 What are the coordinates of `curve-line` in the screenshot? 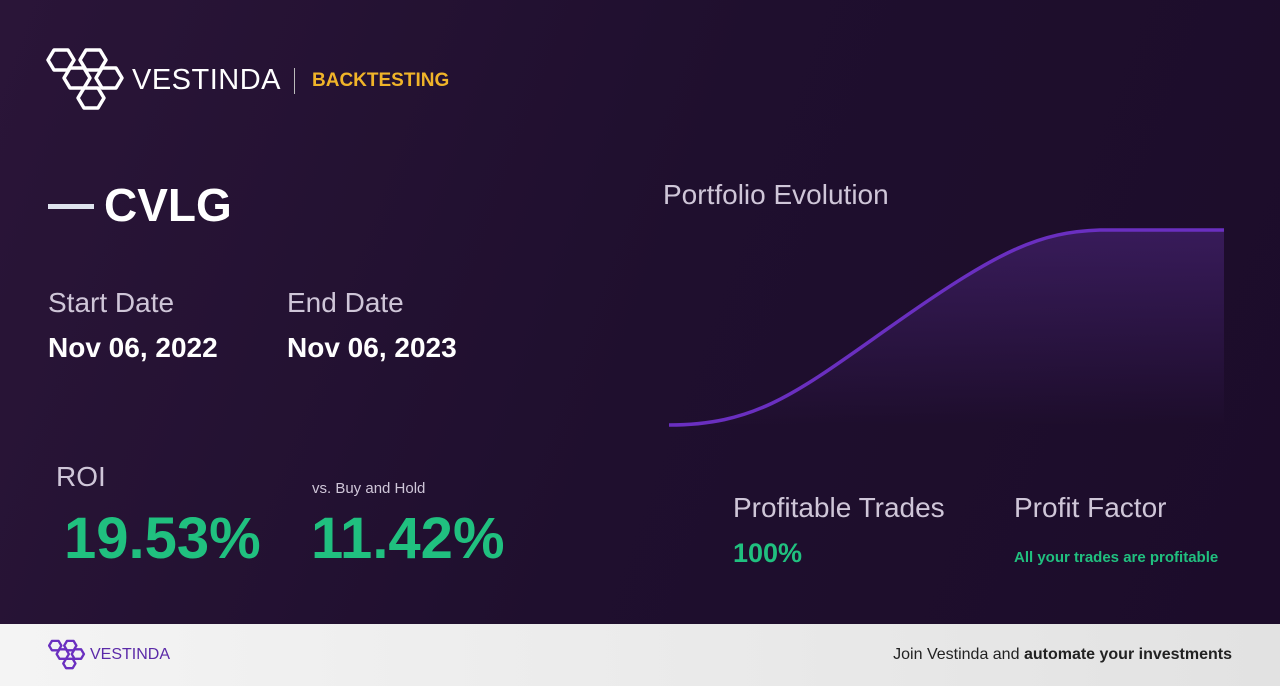 It's located at (946, 327).